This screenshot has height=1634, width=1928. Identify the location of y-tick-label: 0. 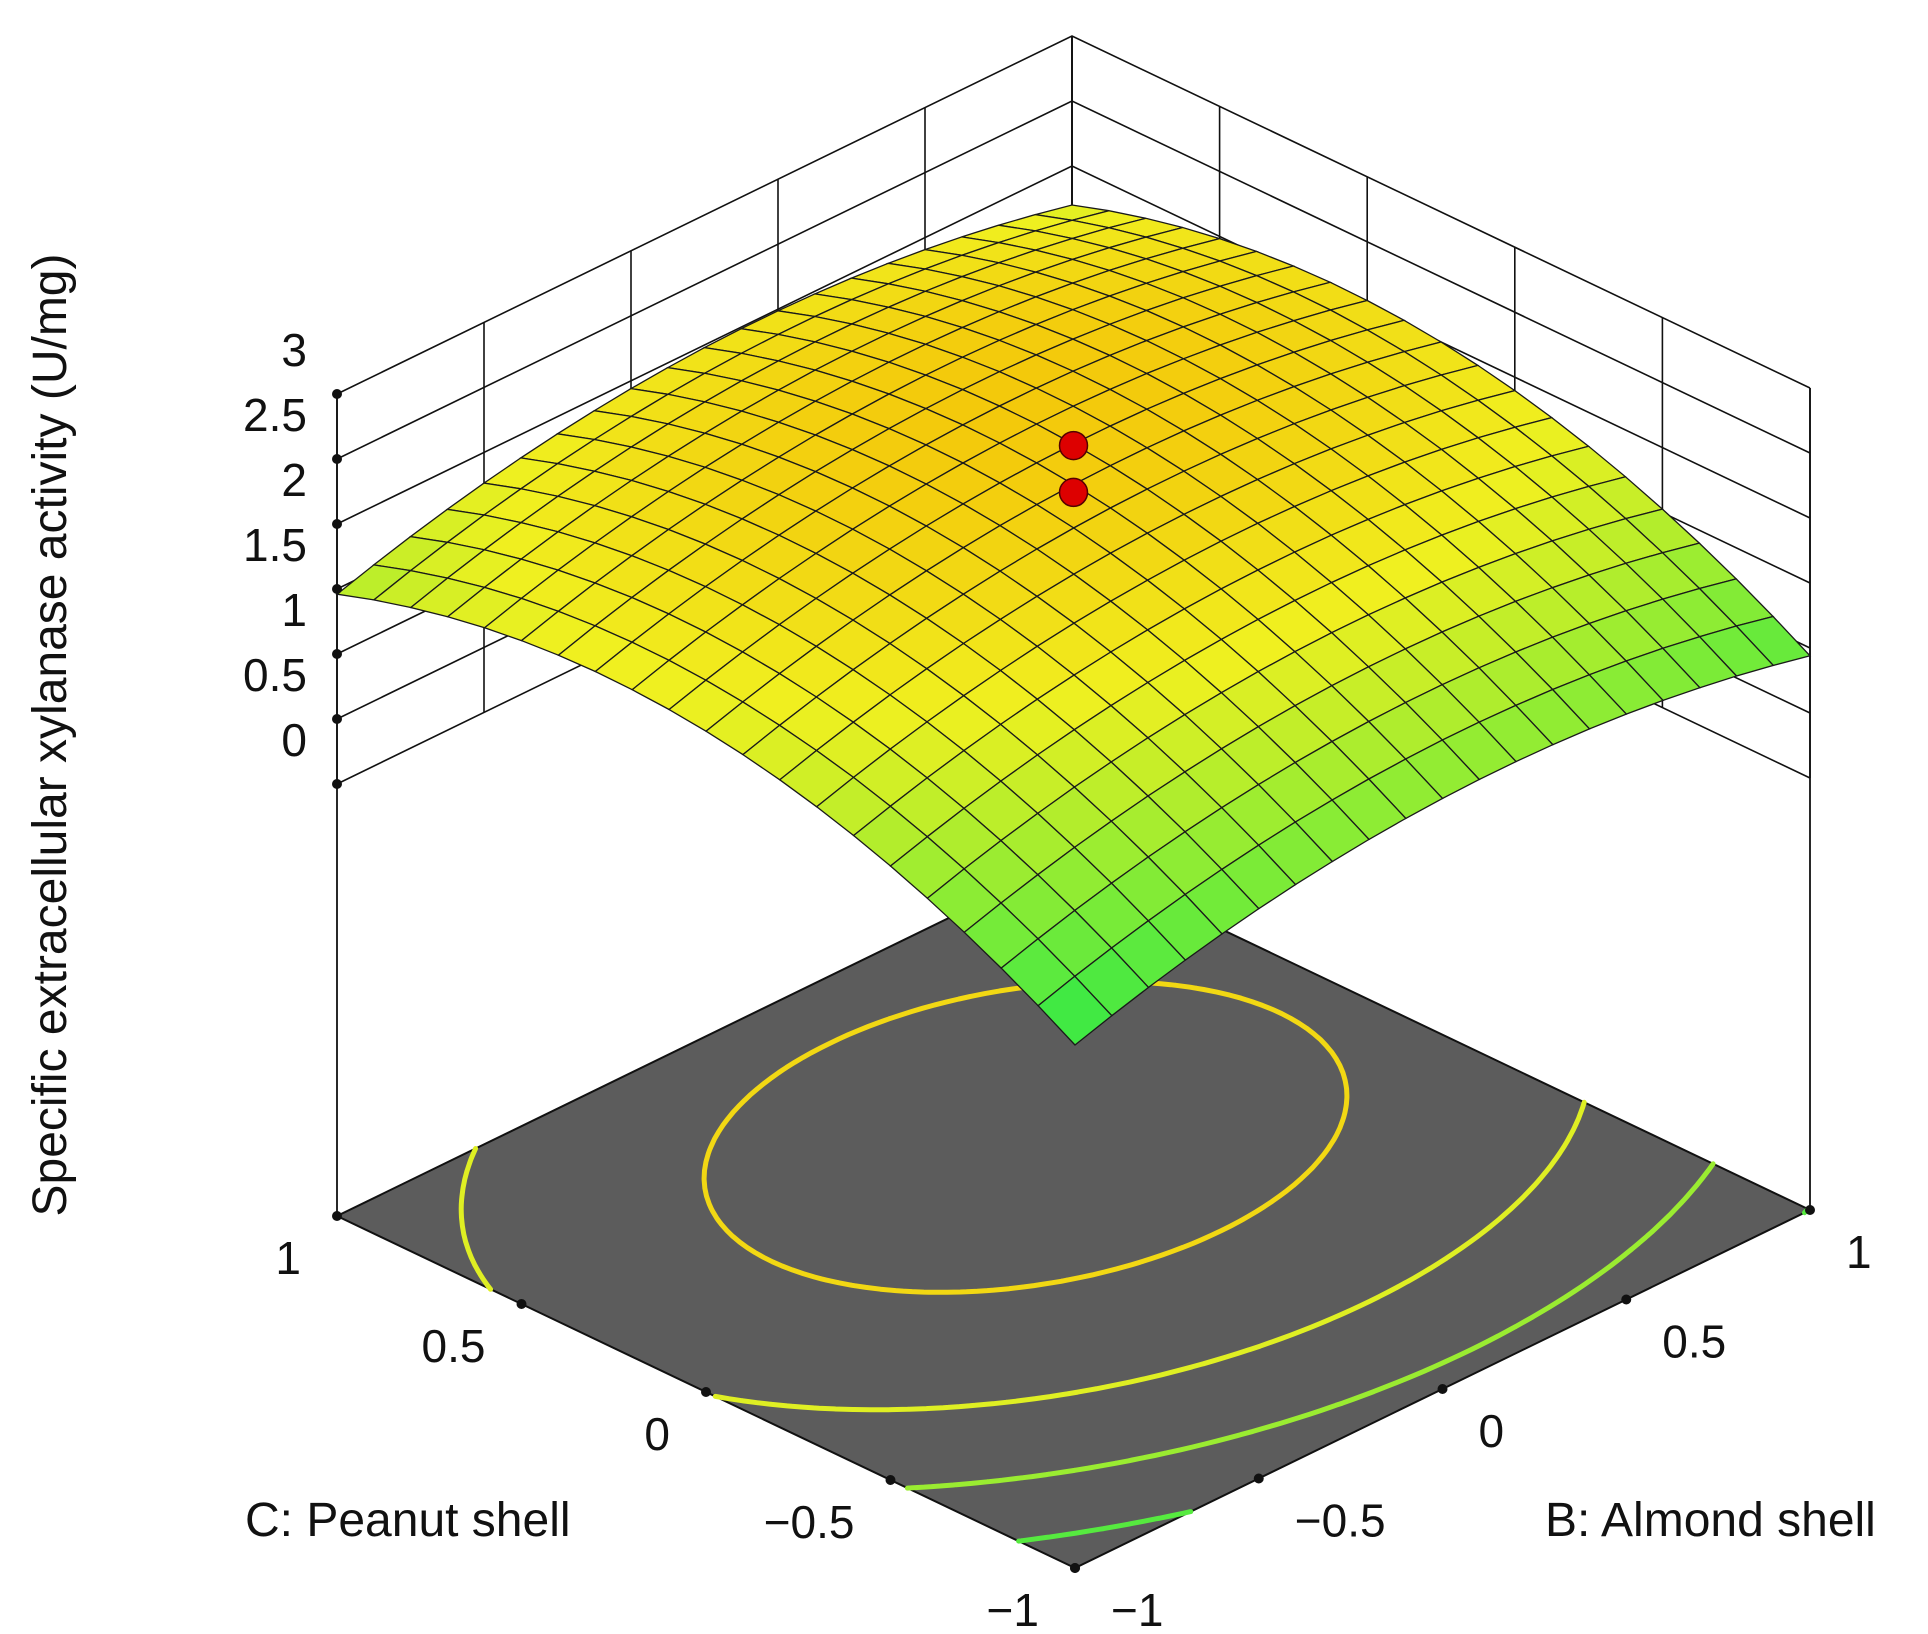
(1492, 1431).